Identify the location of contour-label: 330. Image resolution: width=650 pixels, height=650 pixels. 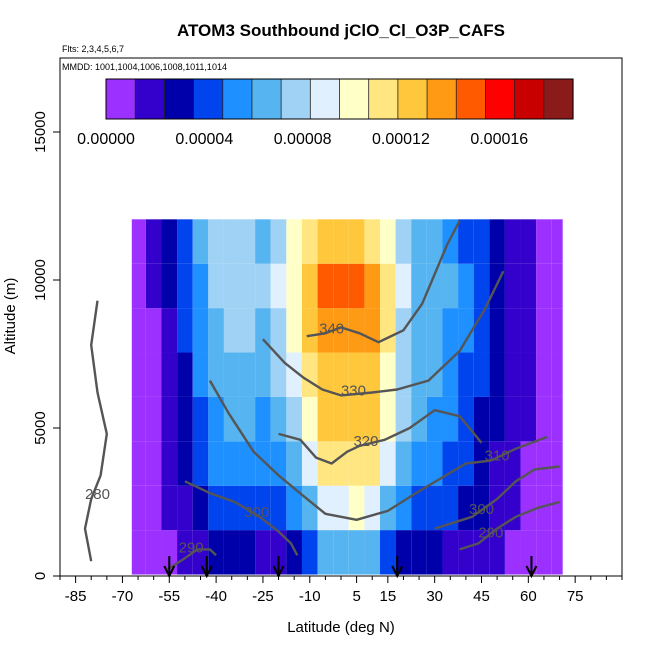
(353, 390).